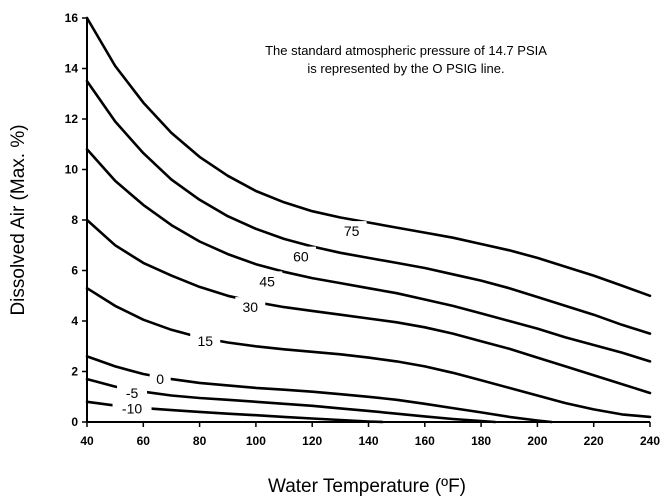 This screenshot has height=499, width=663. I want to click on y-tick-label: 0, so click(74, 422).